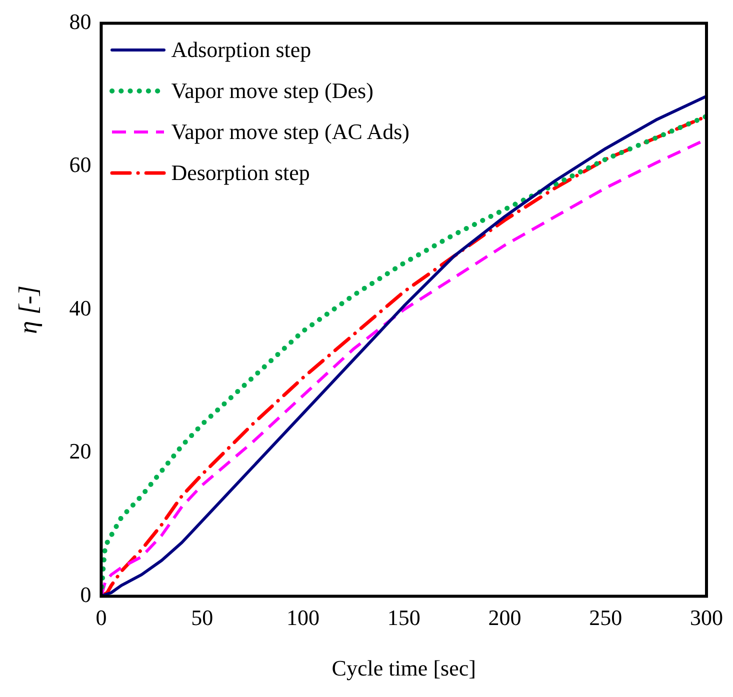 The width and height of the screenshot is (733, 697). What do you see at coordinates (86, 594) in the screenshot?
I see `y-tick-label: 0` at bounding box center [86, 594].